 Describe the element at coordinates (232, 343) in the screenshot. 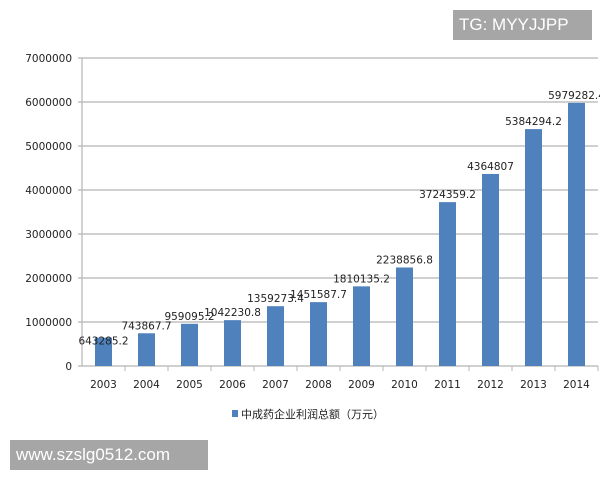

I see `bar-2006` at that location.